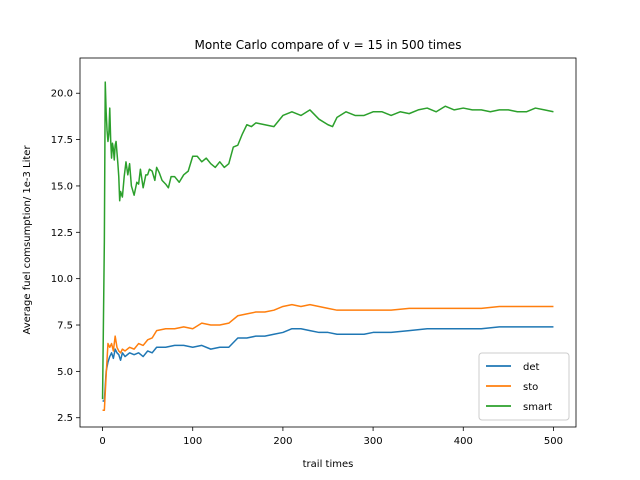 This screenshot has width=640, height=480. I want to click on legend-label-sto: sto, so click(530, 387).